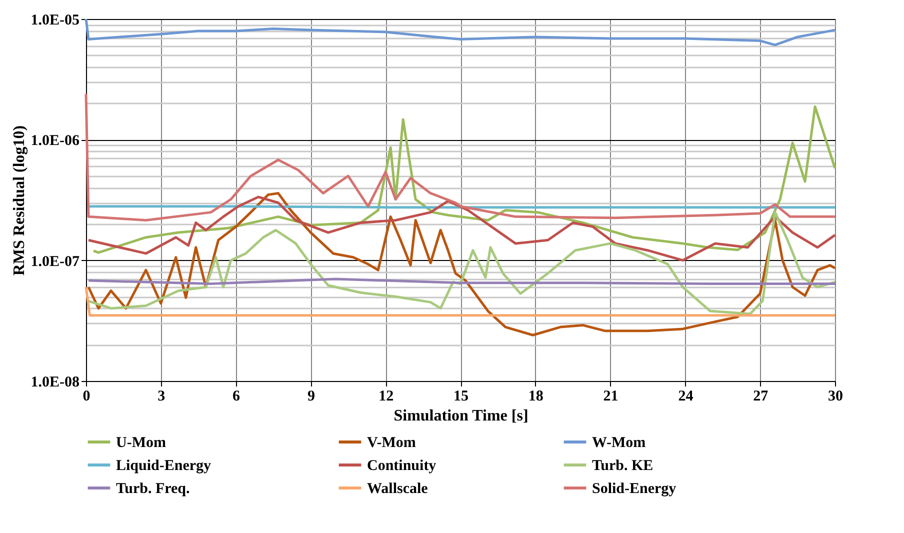 The image size is (904, 533). I want to click on x-tick-label: 21, so click(610, 396).